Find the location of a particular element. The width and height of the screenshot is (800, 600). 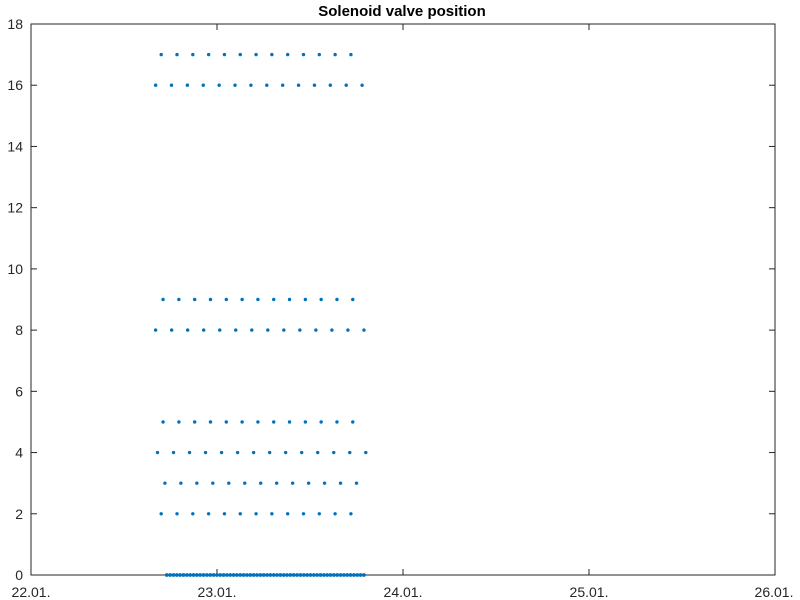

chart-title: Solenoid valve position is located at coordinates (402, 11).